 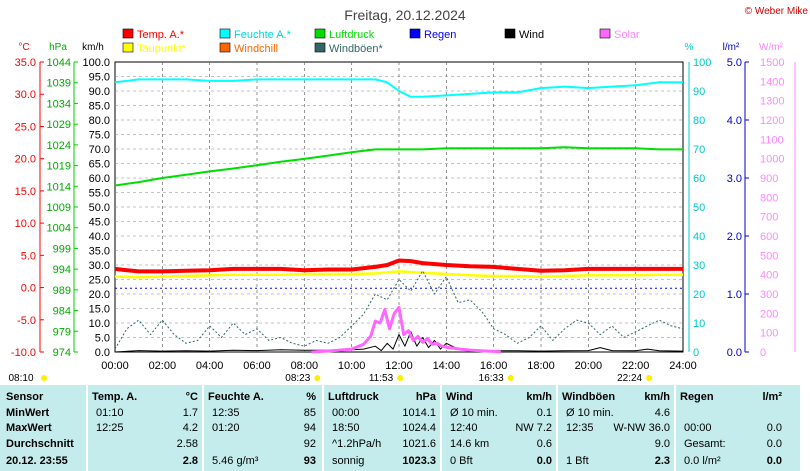 What do you see at coordinates (59, 229) in the screenshot?
I see `pressure-tick-label: 1004` at bounding box center [59, 229].